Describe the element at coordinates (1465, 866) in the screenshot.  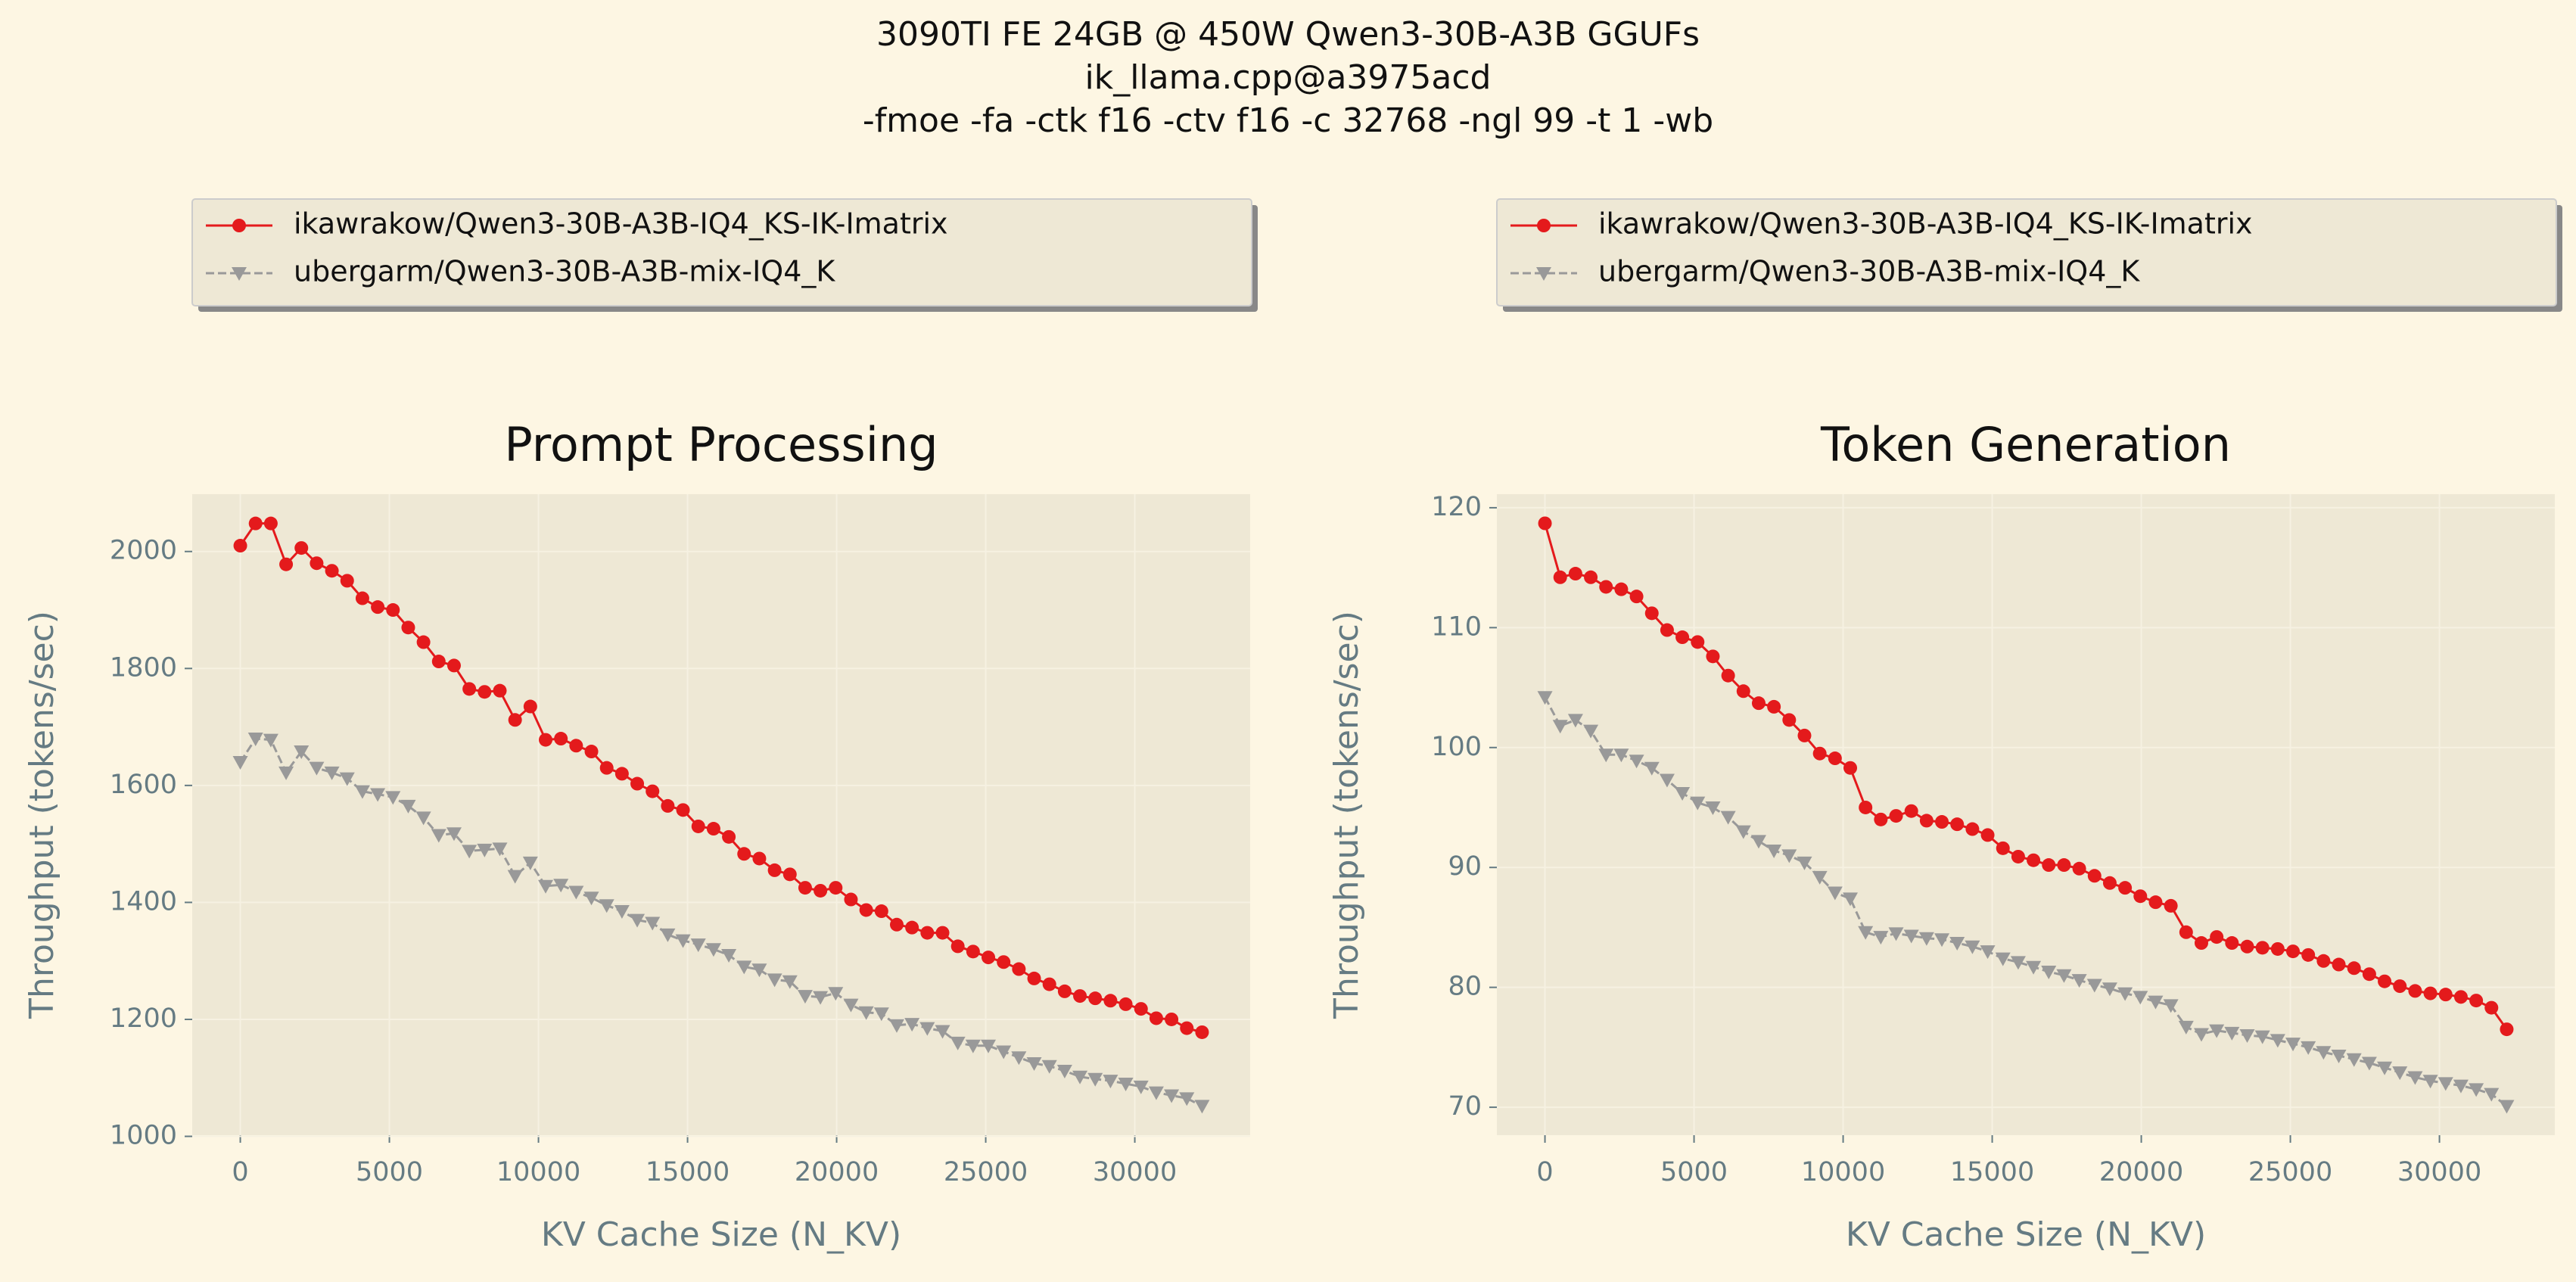
I see `y-tick-label: 90` at that location.